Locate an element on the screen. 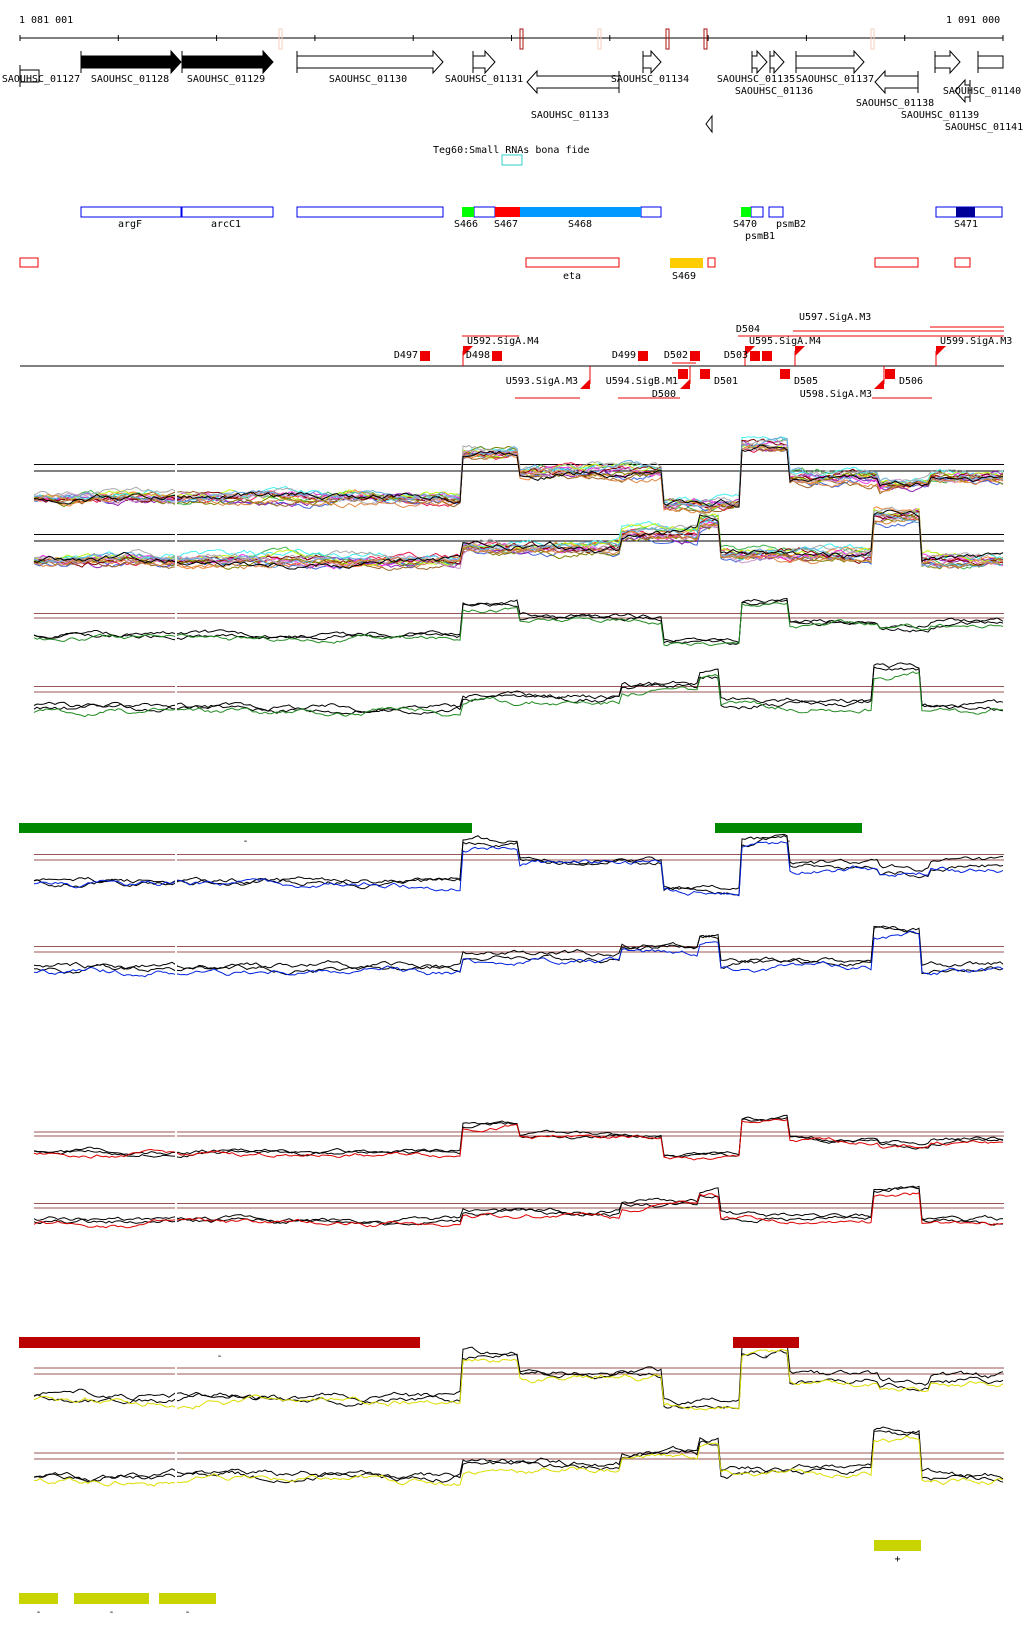 This screenshot has height=1640, width=1024. promoter-label: D500 is located at coordinates (664, 394).